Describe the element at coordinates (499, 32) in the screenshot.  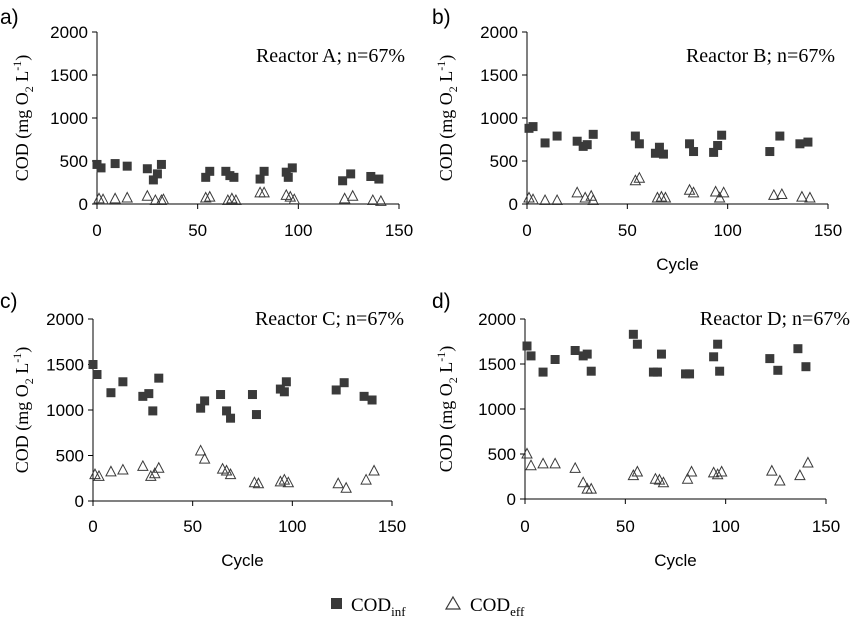
I see `y-tick-label: 2000` at that location.